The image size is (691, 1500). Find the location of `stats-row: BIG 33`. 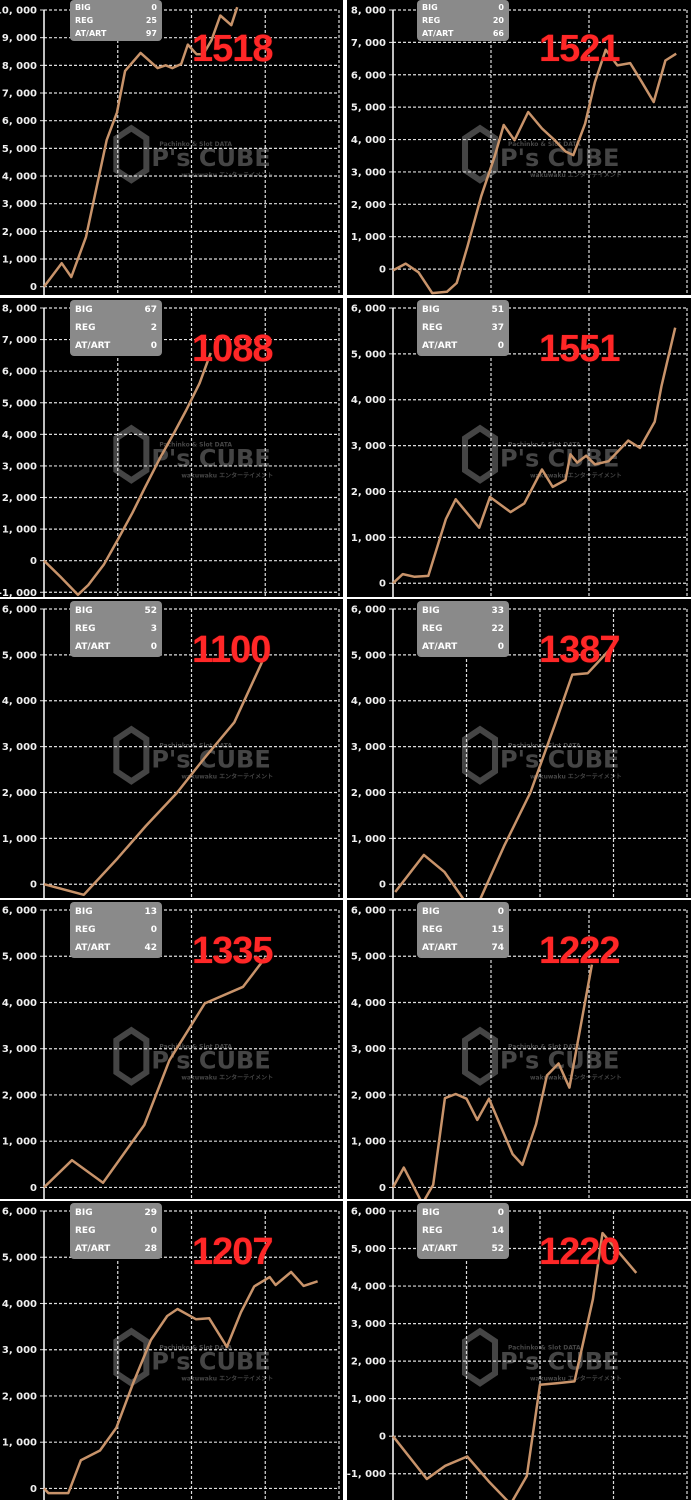

stats-row: BIG 33 is located at coordinates (463, 611).